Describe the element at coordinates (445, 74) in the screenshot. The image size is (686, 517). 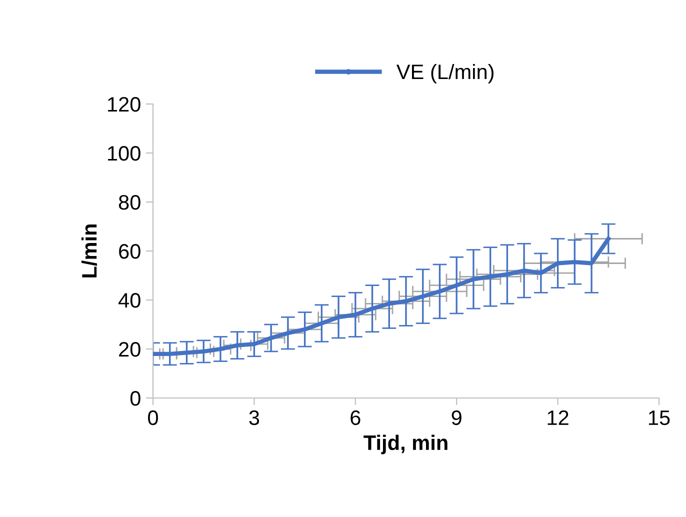
I see `legend-label: VE (L/min)` at that location.